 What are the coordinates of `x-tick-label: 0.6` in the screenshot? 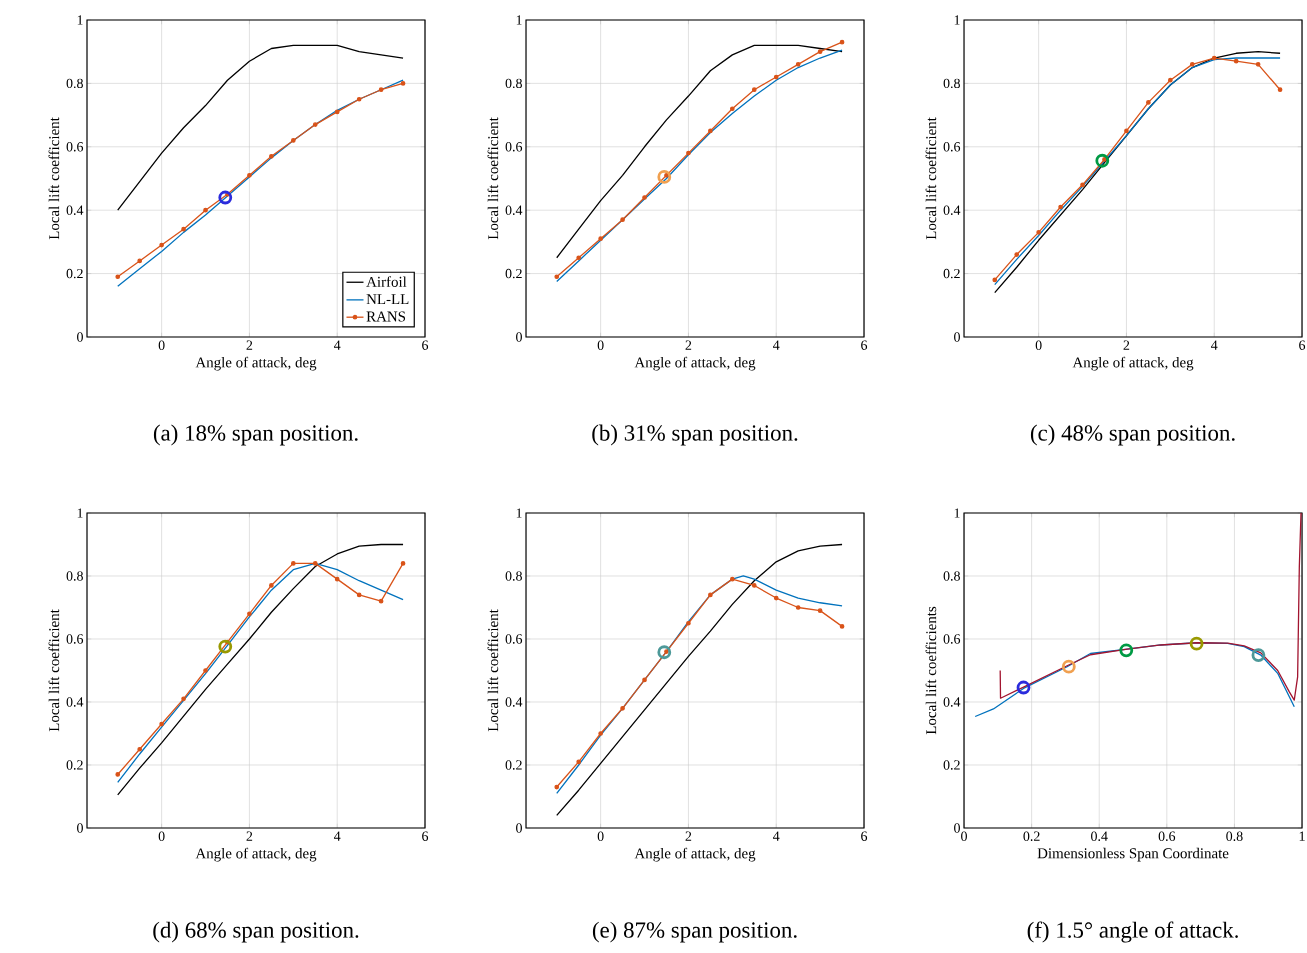 It's located at (1167, 836).